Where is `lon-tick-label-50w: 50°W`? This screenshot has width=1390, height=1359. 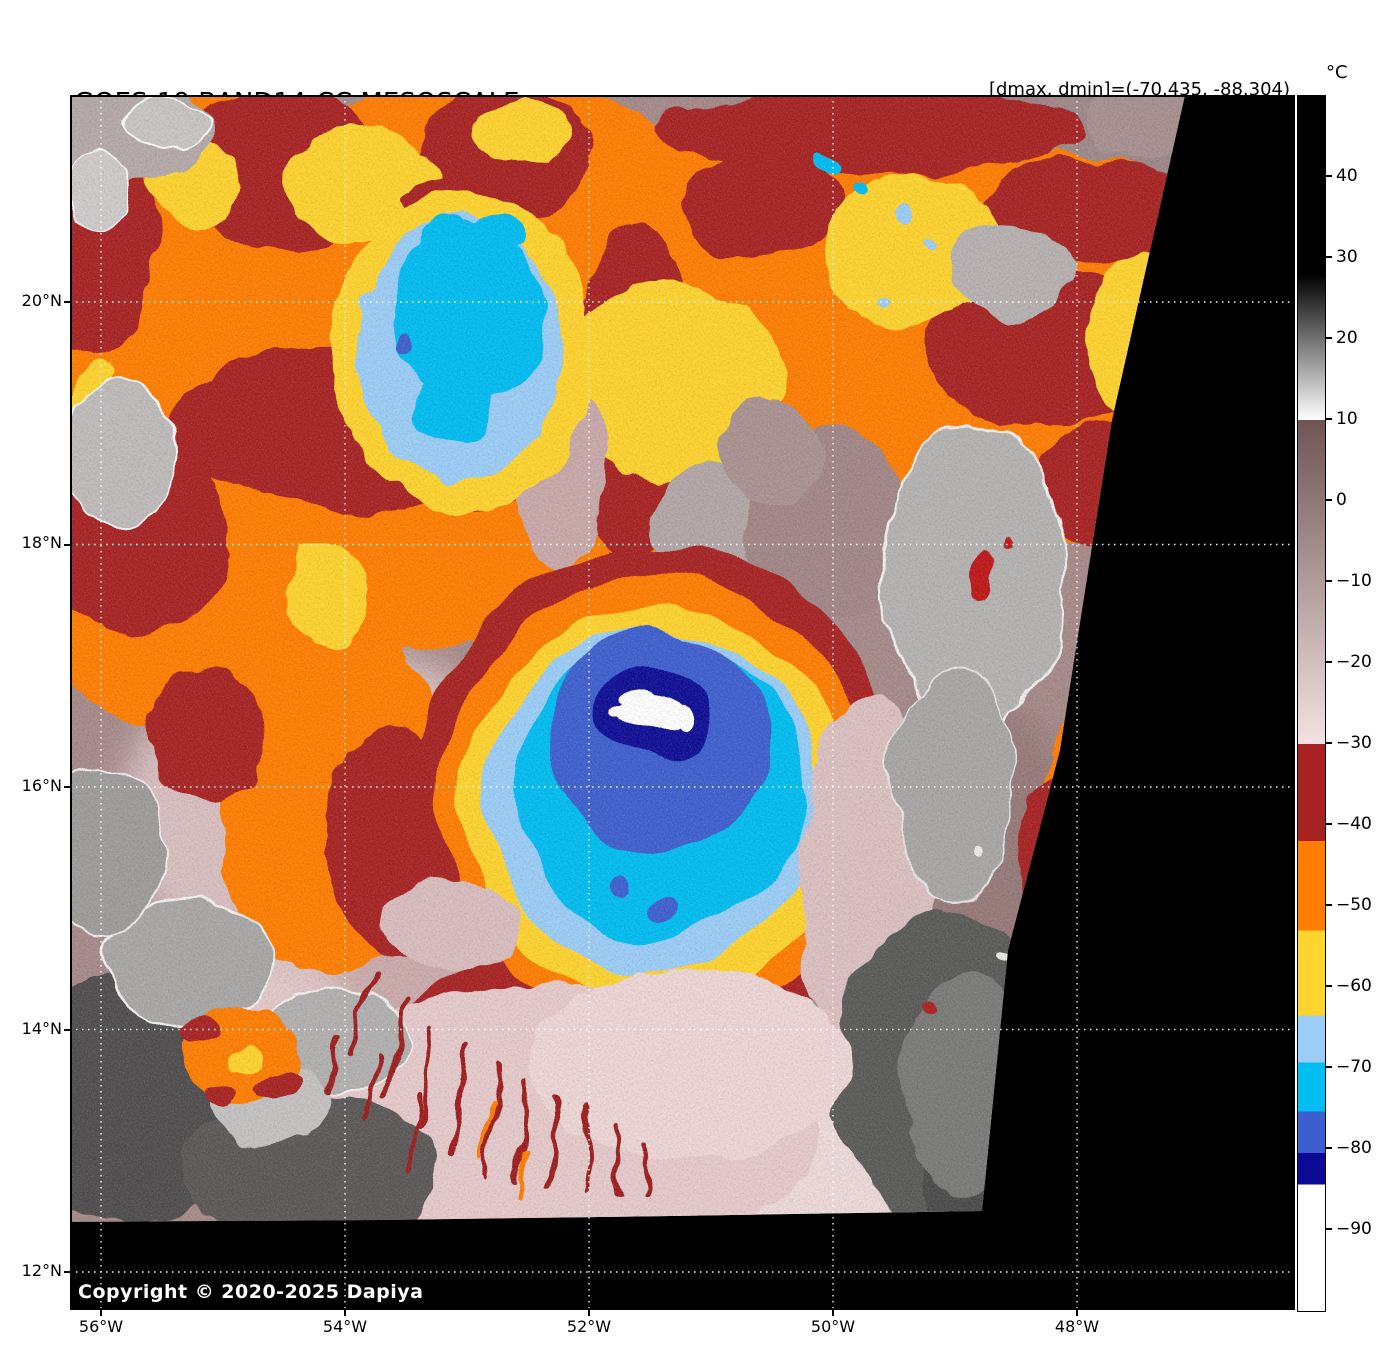
lon-tick-label-50w: 50°W is located at coordinates (833, 1326).